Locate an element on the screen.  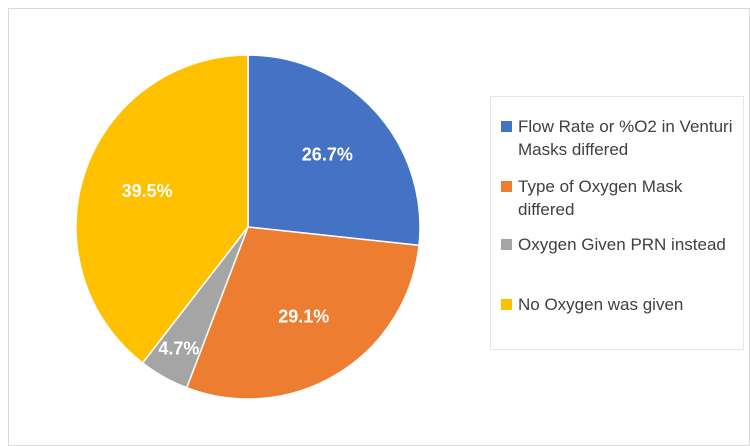
legend-label: Oxygen Given PRN instead is located at coordinates (622, 244).